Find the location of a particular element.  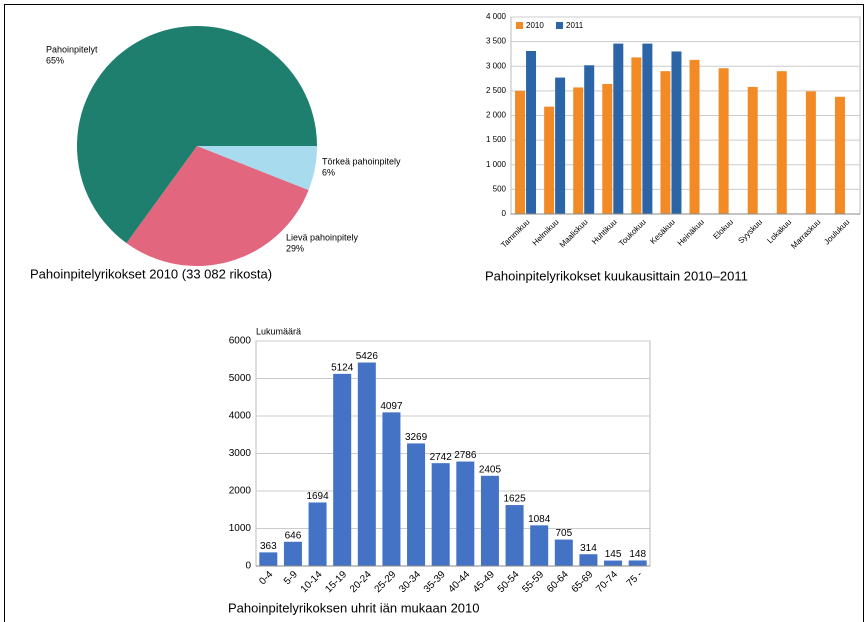

y-tick-label: 3 500 is located at coordinates (496, 41).